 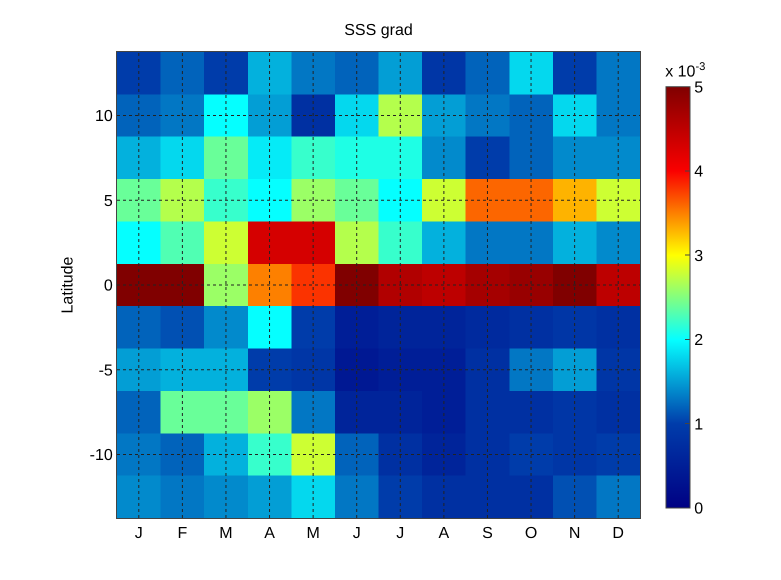 What do you see at coordinates (699, 87) in the screenshot?
I see `color-bar-label: 5` at bounding box center [699, 87].